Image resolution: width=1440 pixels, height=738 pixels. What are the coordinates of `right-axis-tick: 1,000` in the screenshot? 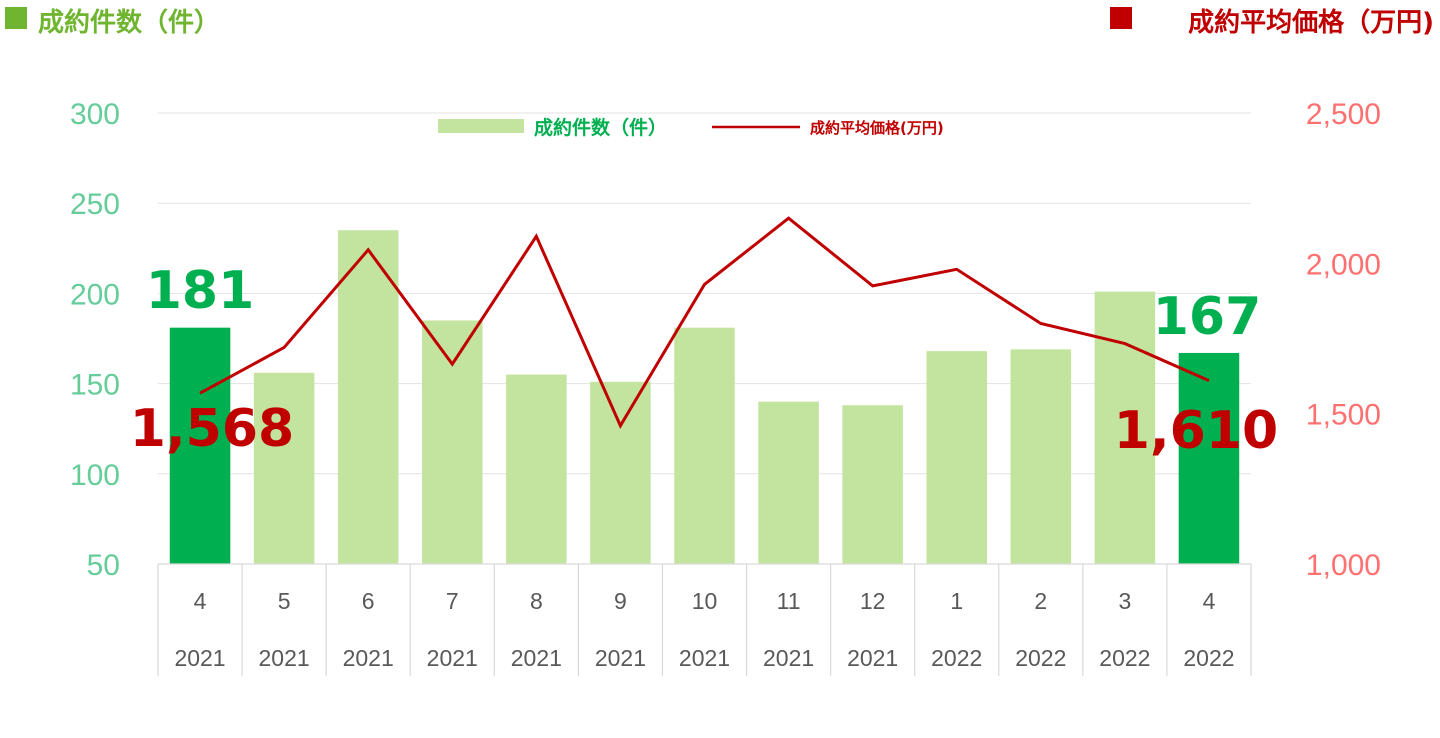 It's located at (1343, 565).